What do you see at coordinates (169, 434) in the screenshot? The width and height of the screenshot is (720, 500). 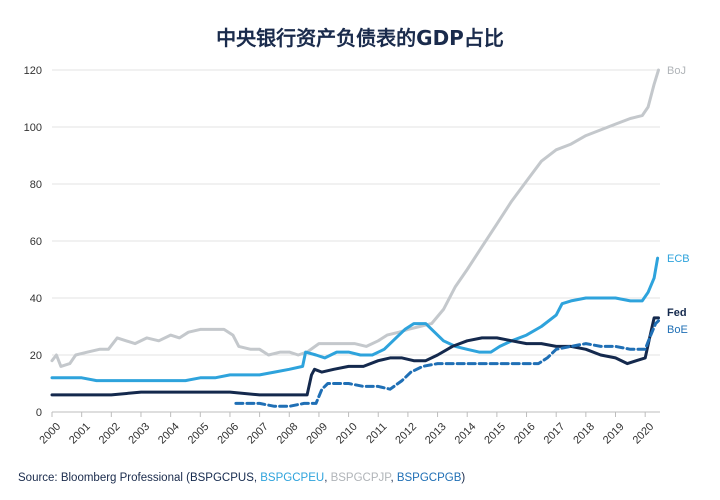 I see `x-tick-label: 2004` at bounding box center [169, 434].